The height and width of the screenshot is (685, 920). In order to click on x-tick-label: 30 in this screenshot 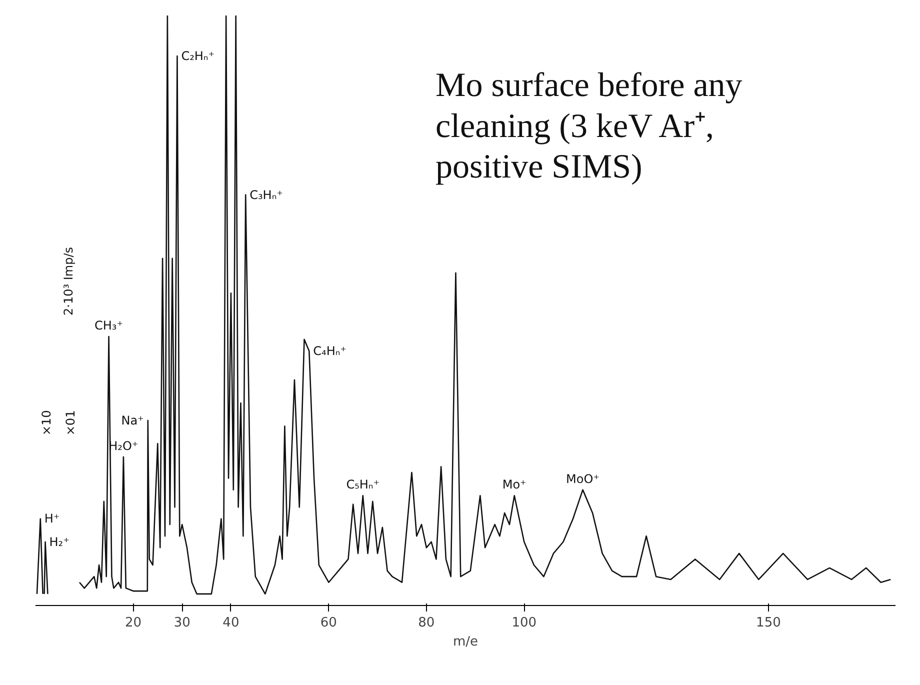, I will do `click(182, 623)`.